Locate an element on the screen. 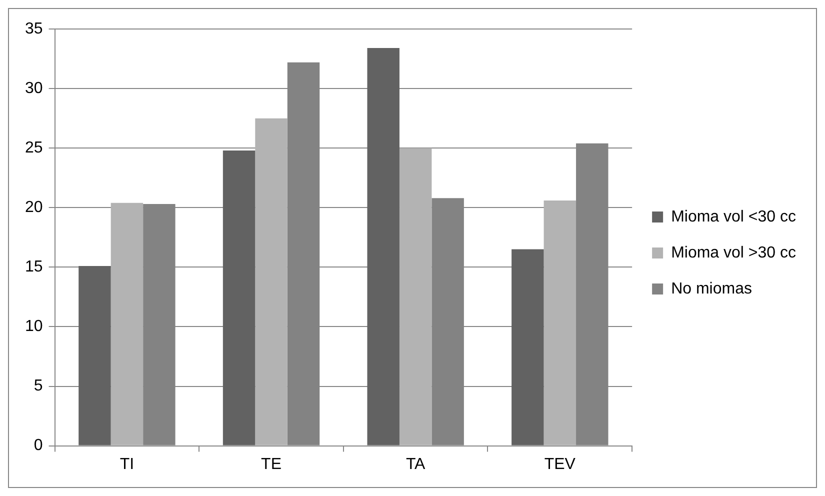 This screenshot has height=496, width=825. legend-label: No miomas is located at coordinates (711, 289).